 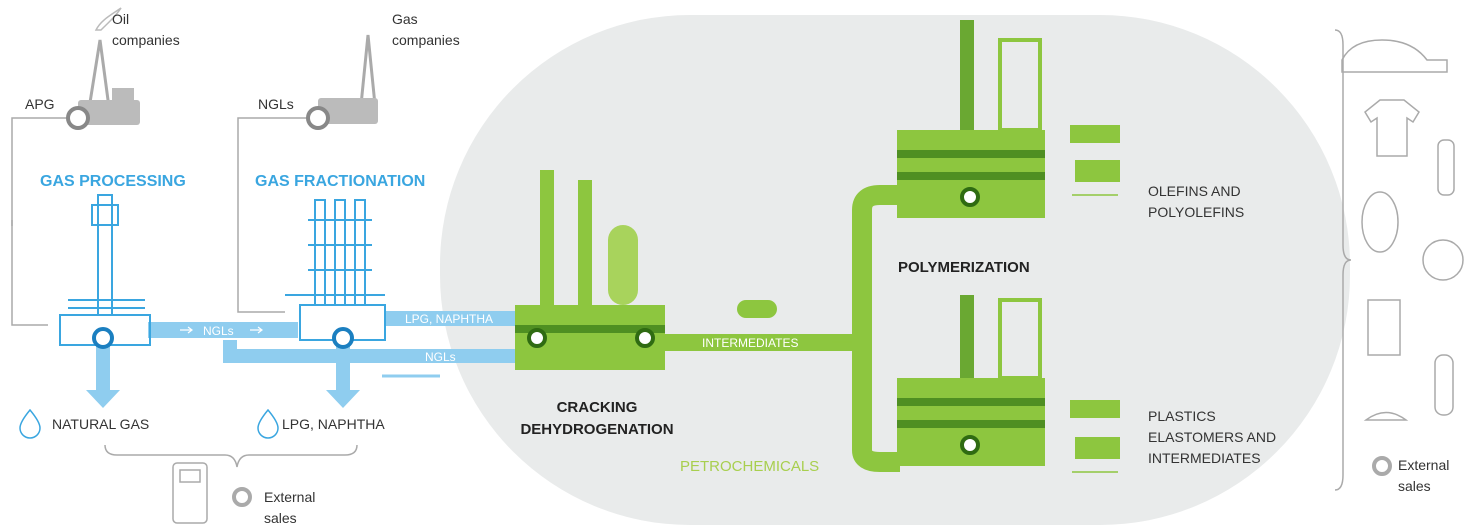 I want to click on output-label: PLASTICS ELASTOMERS AND INTERMEDIATES, so click(x=1212, y=437).